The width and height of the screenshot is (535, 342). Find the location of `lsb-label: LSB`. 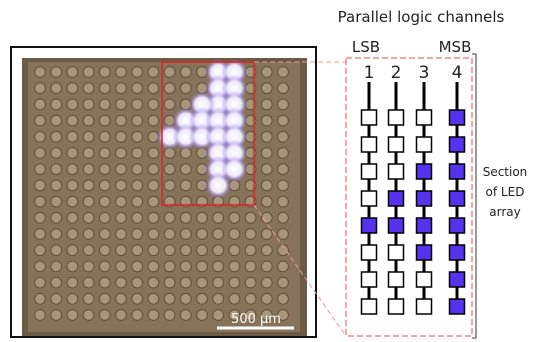

lsb-label: LSB is located at coordinates (366, 47).